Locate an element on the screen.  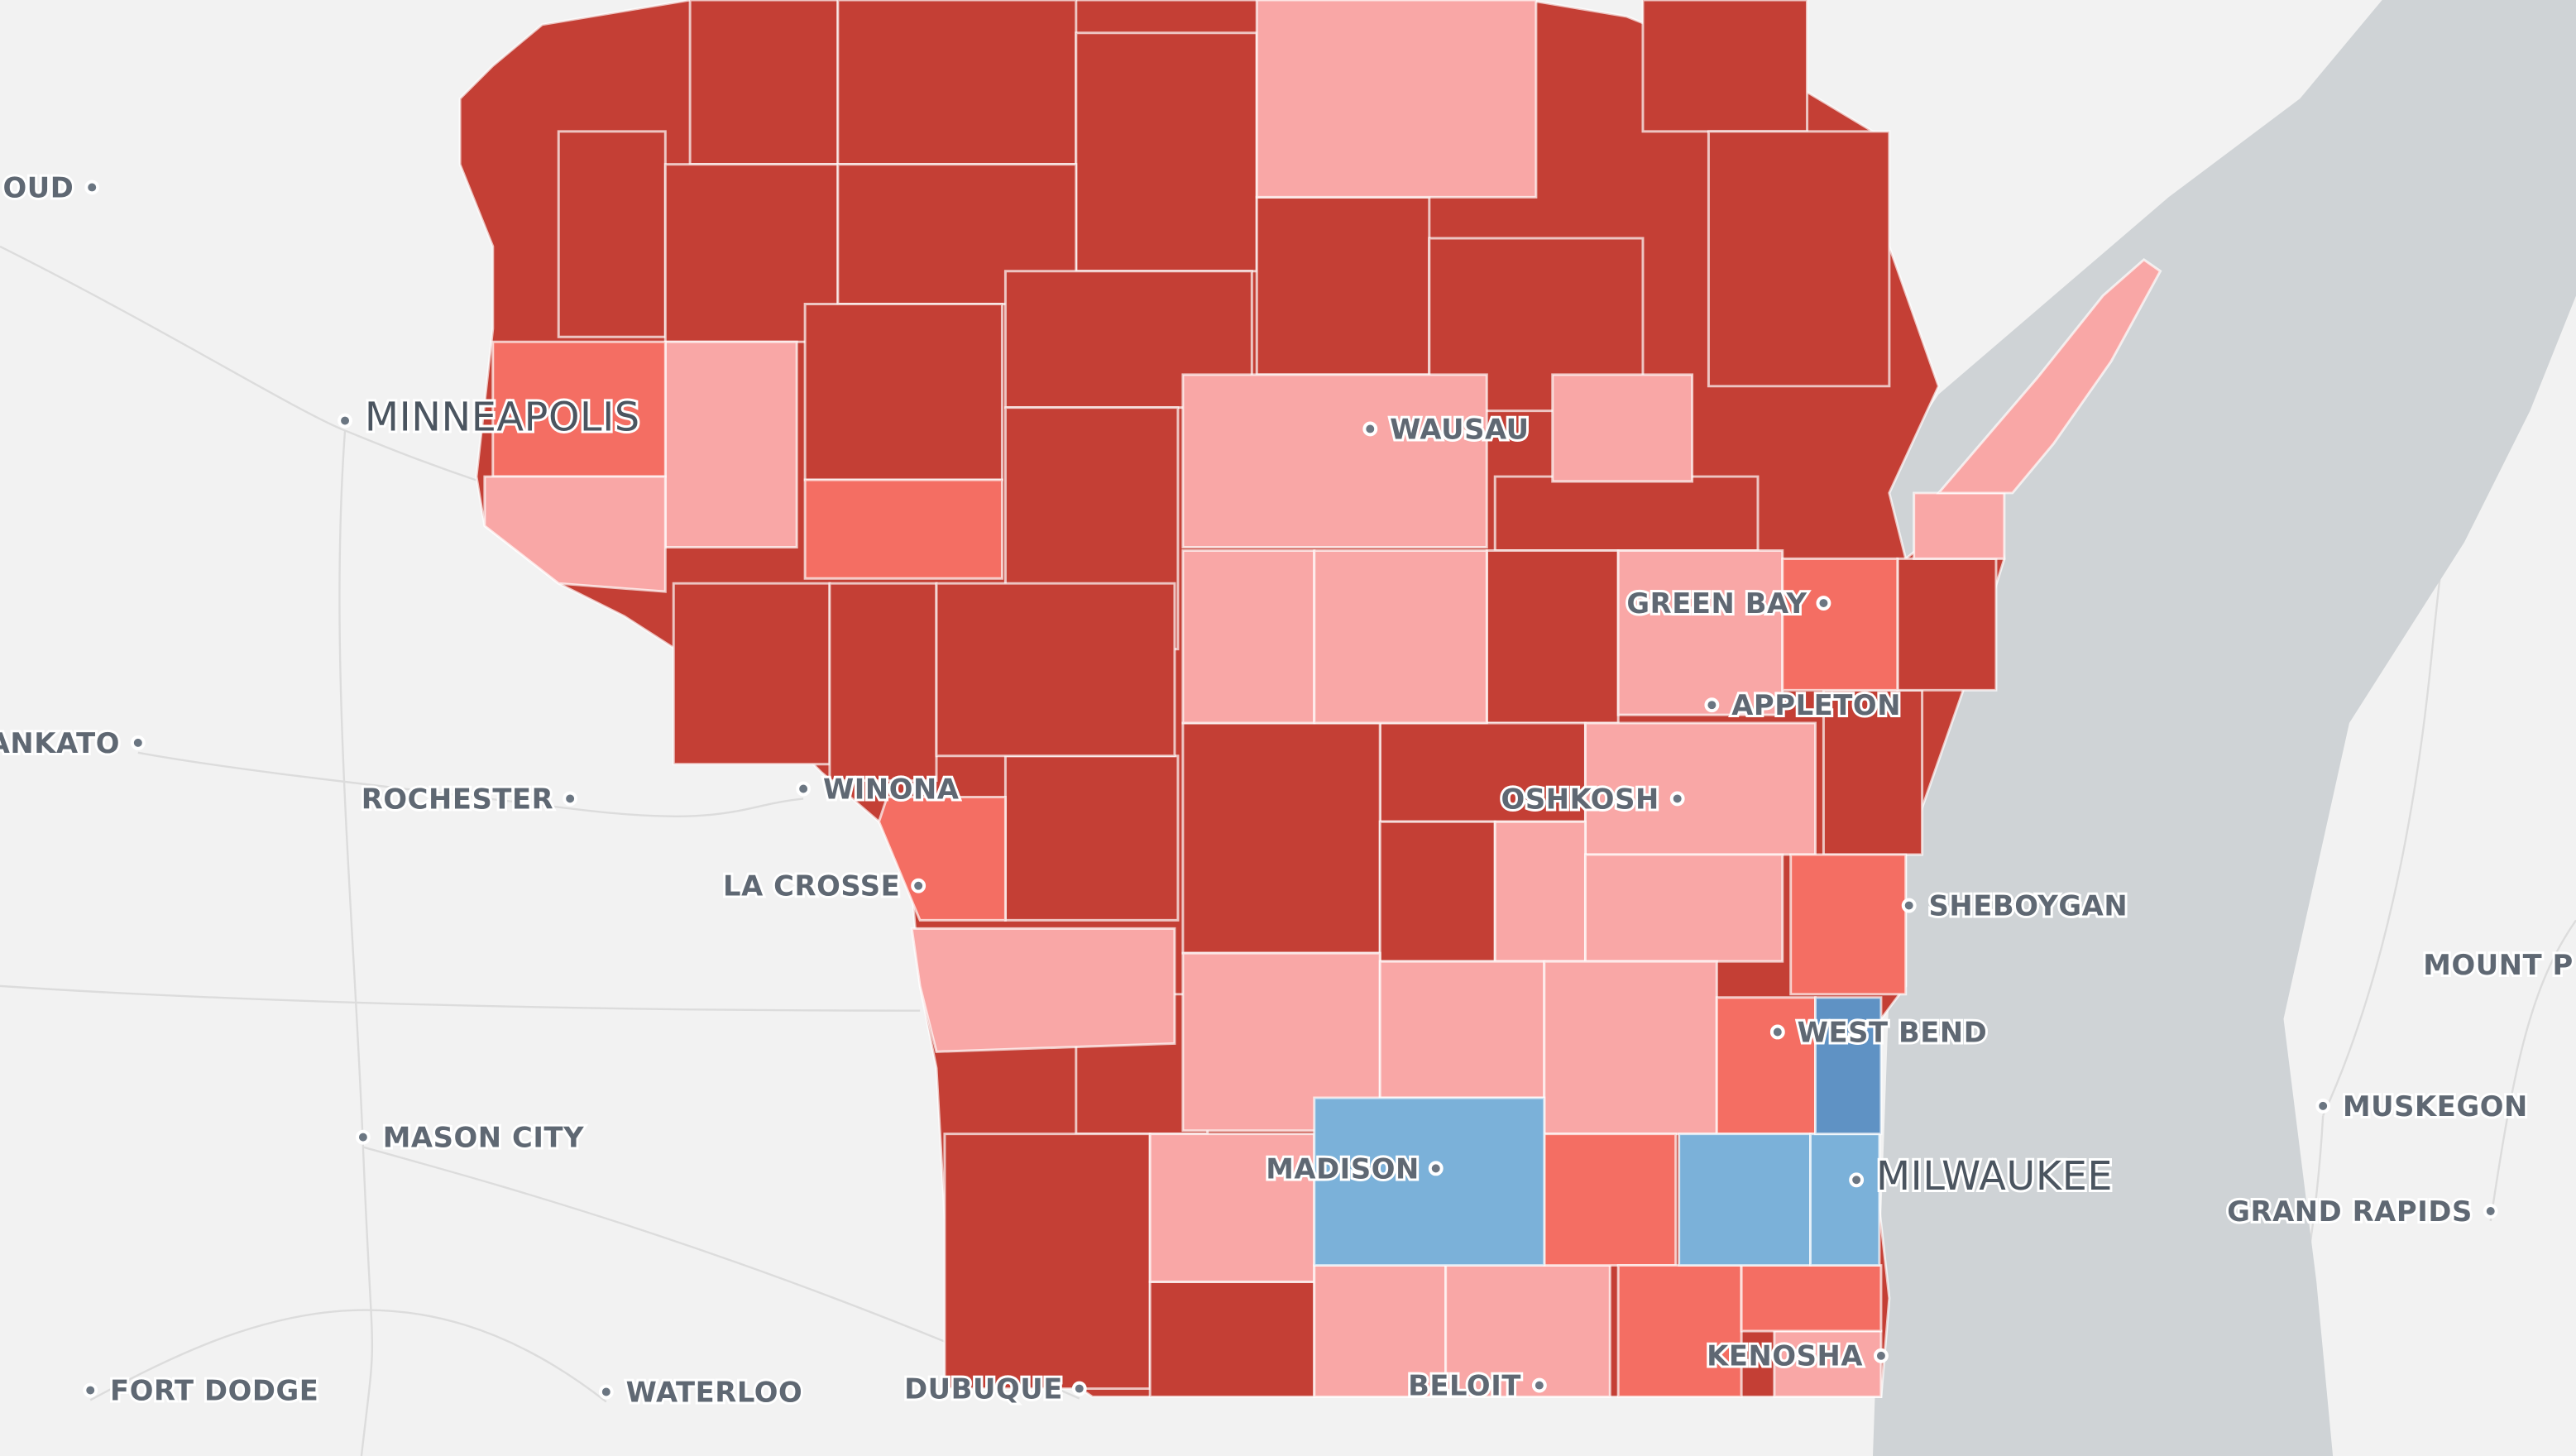
city-label: BELOIT is located at coordinates (1464, 1385).